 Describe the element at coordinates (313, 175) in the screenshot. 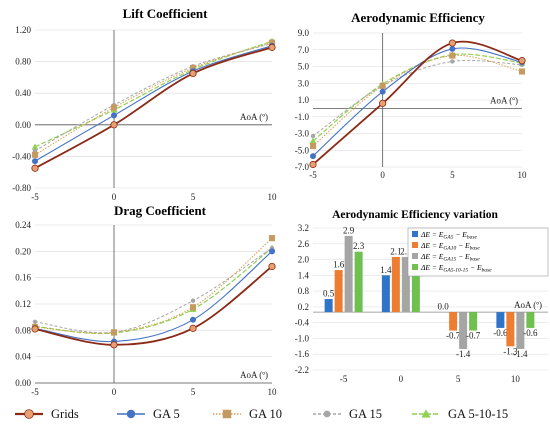

I see `eff-xtick-label: -5` at that location.